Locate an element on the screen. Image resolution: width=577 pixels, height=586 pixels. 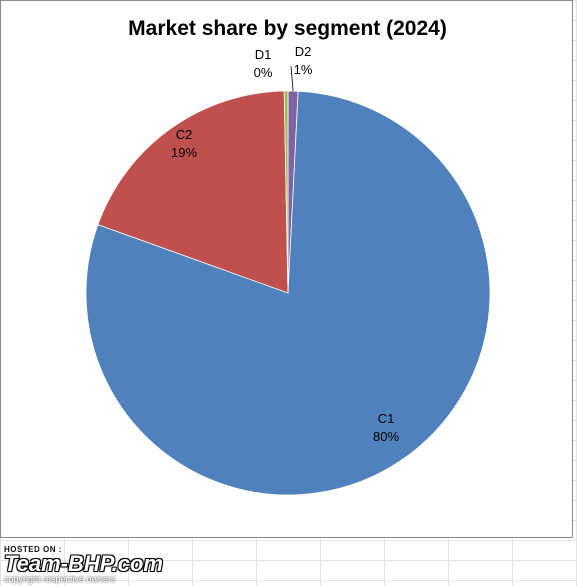
watermark-brand: Team-BHP.com is located at coordinates (83, 563).